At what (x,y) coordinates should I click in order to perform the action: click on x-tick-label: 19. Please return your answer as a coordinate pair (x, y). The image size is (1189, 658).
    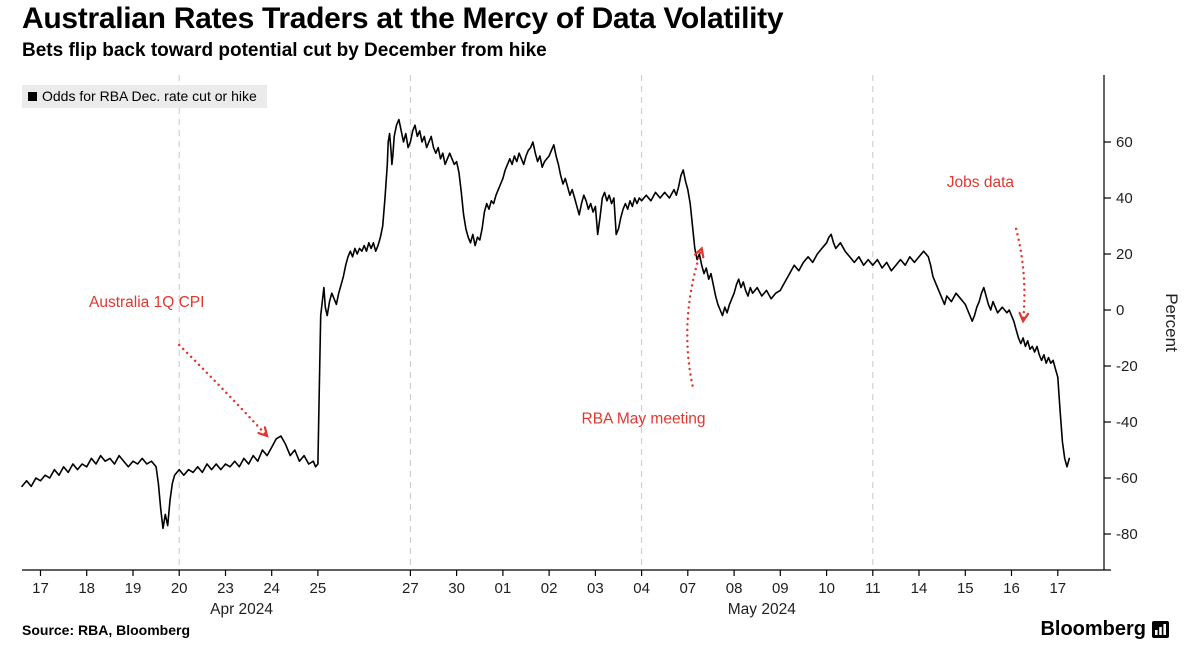
    Looking at the image, I should click on (133, 588).